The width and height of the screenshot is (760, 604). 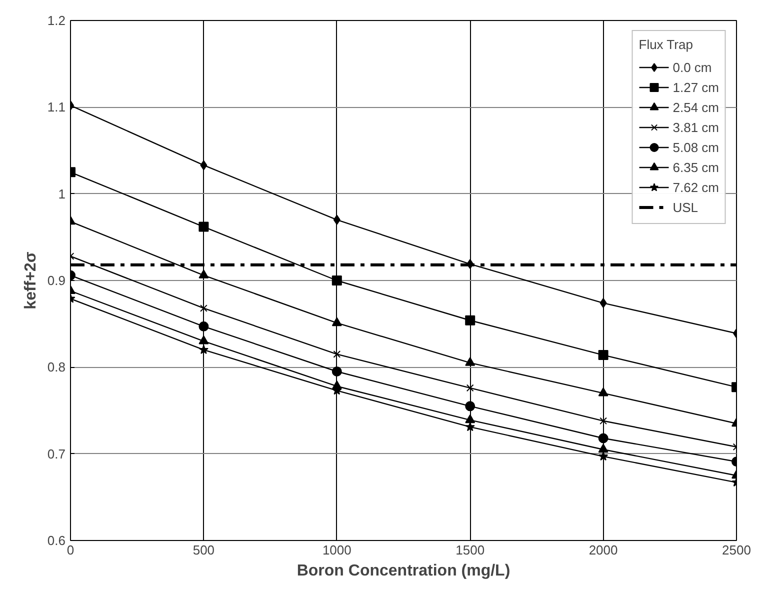 What do you see at coordinates (70, 550) in the screenshot?
I see `x-tick-label: 0` at bounding box center [70, 550].